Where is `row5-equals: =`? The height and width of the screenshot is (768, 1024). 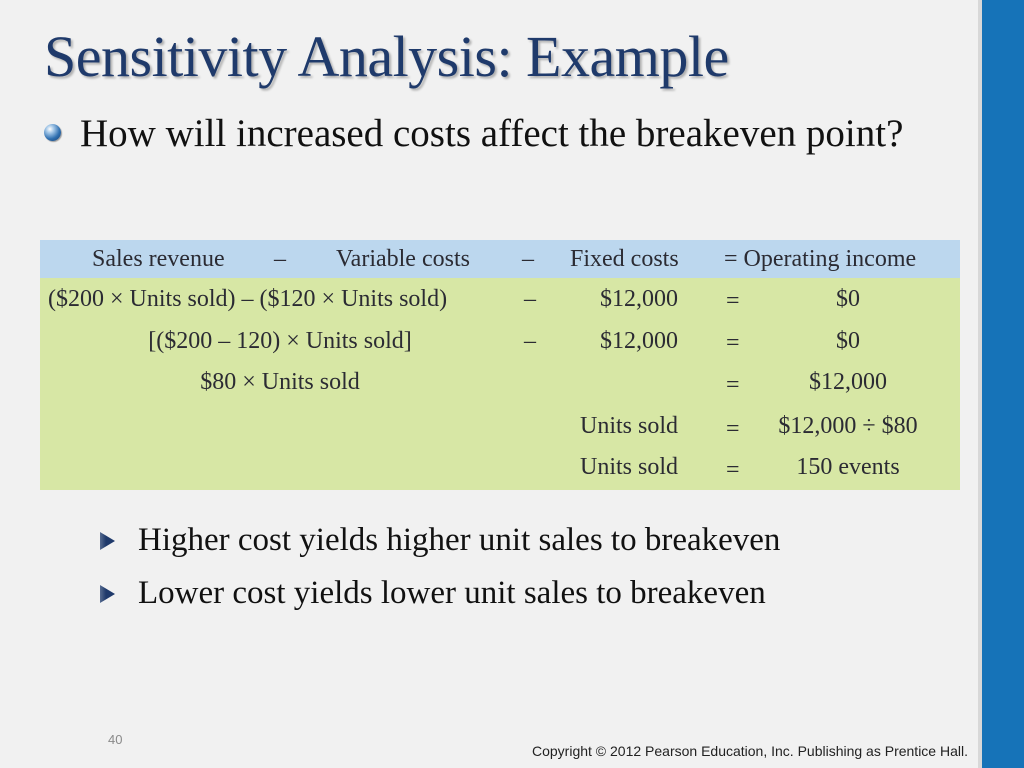 row5-equals: = is located at coordinates (733, 470).